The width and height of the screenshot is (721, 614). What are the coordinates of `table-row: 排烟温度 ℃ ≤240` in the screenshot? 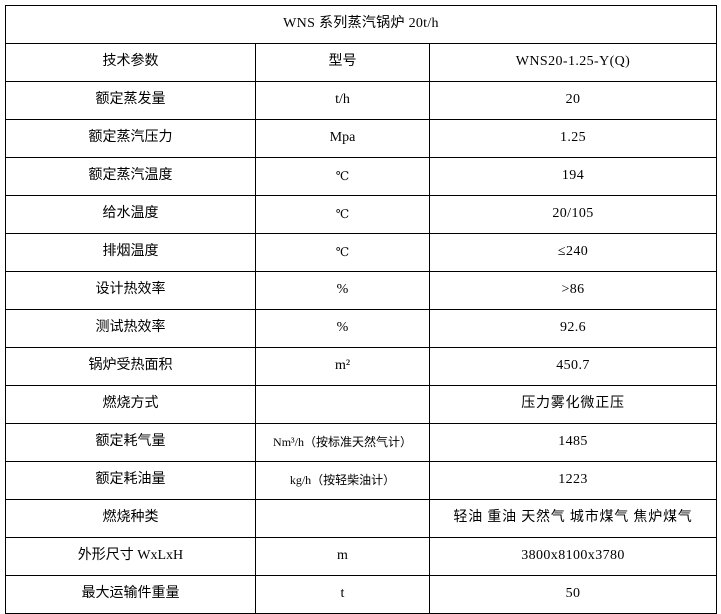 It's located at (361, 252).